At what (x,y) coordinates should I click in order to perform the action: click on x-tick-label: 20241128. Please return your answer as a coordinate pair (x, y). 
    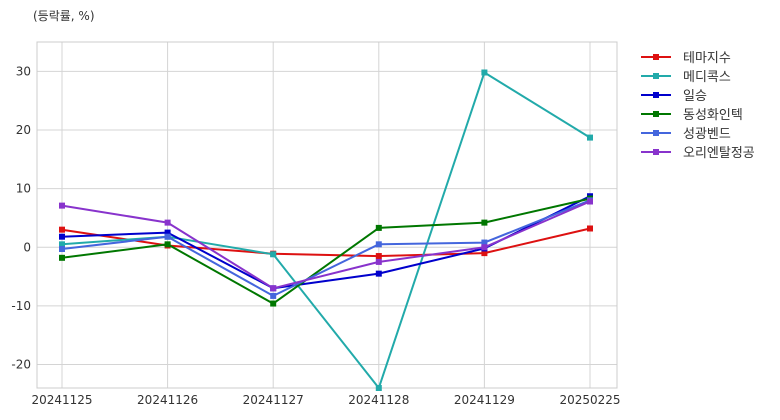
    Looking at the image, I should click on (378, 400).